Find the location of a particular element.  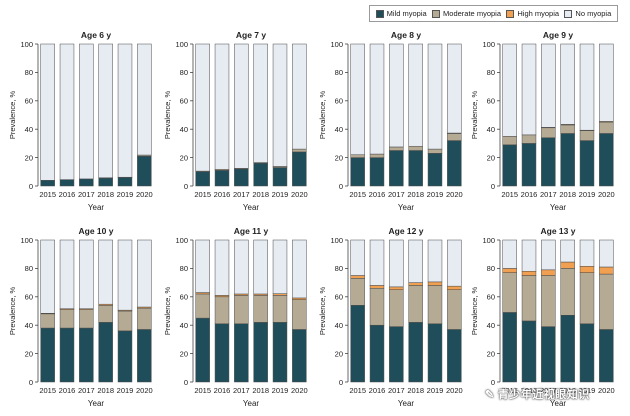

chart-title: Age 9 y is located at coordinates (558, 35).